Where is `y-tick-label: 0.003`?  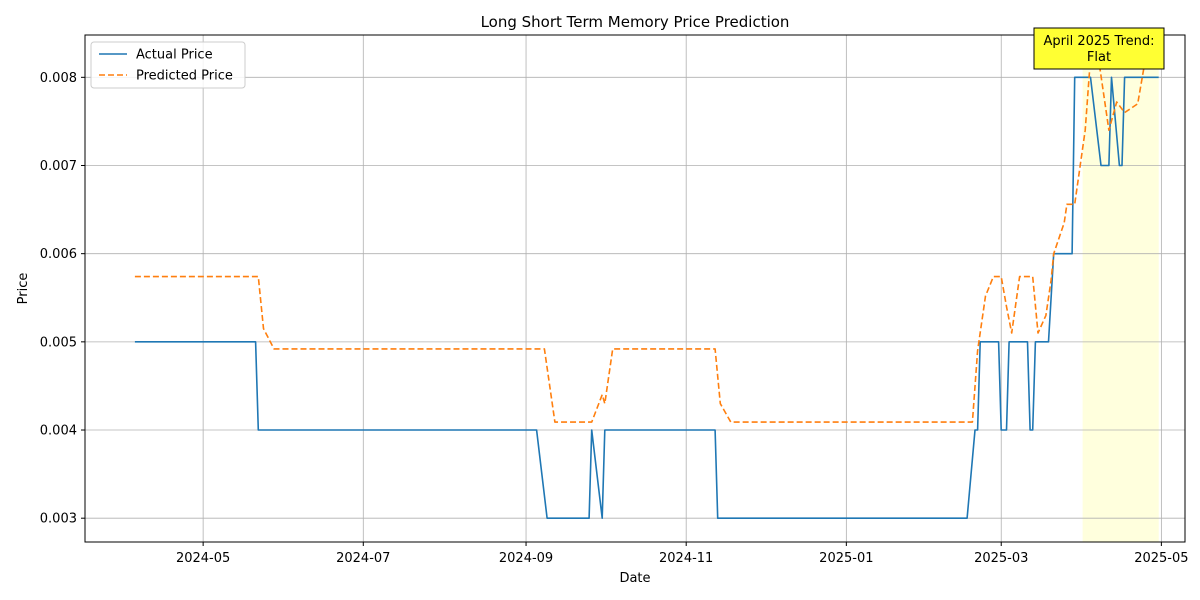 y-tick-label: 0.003 is located at coordinates (58, 519).